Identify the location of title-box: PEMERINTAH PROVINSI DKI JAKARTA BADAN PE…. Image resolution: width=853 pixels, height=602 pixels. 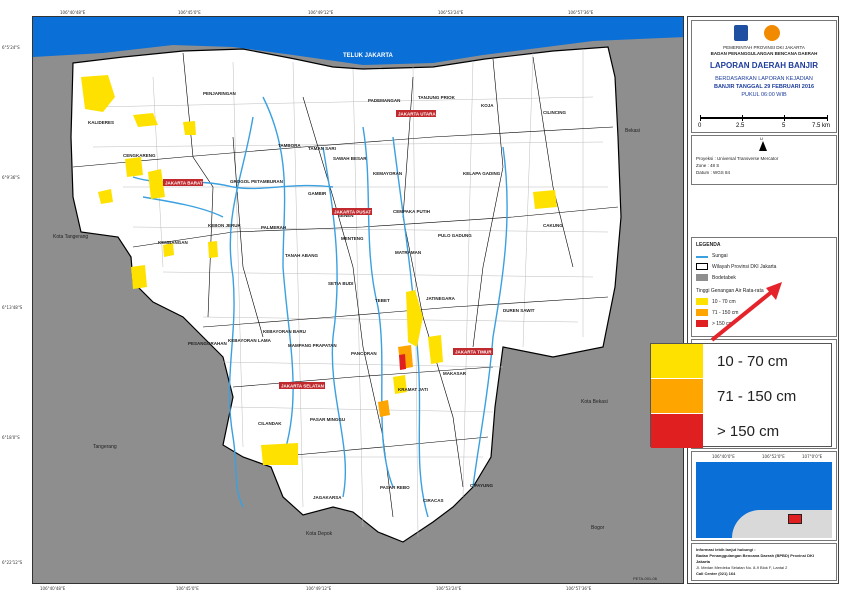
(764, 76).